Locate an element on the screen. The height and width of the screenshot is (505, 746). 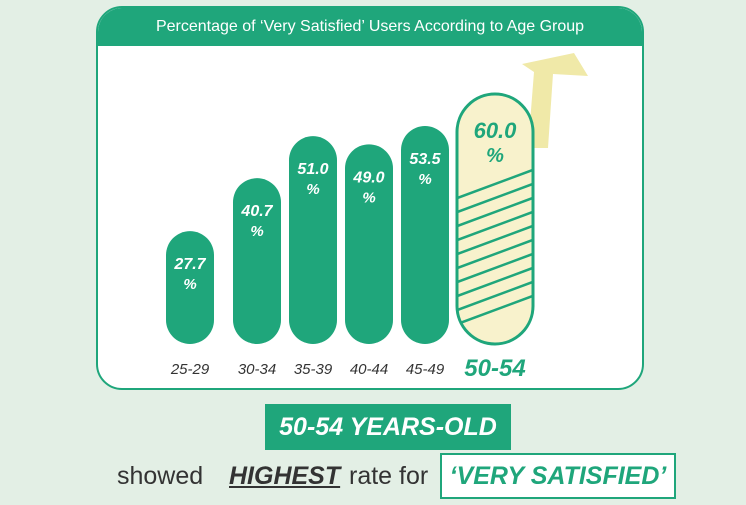
category-label-45-49: 45-49 is located at coordinates (425, 369).